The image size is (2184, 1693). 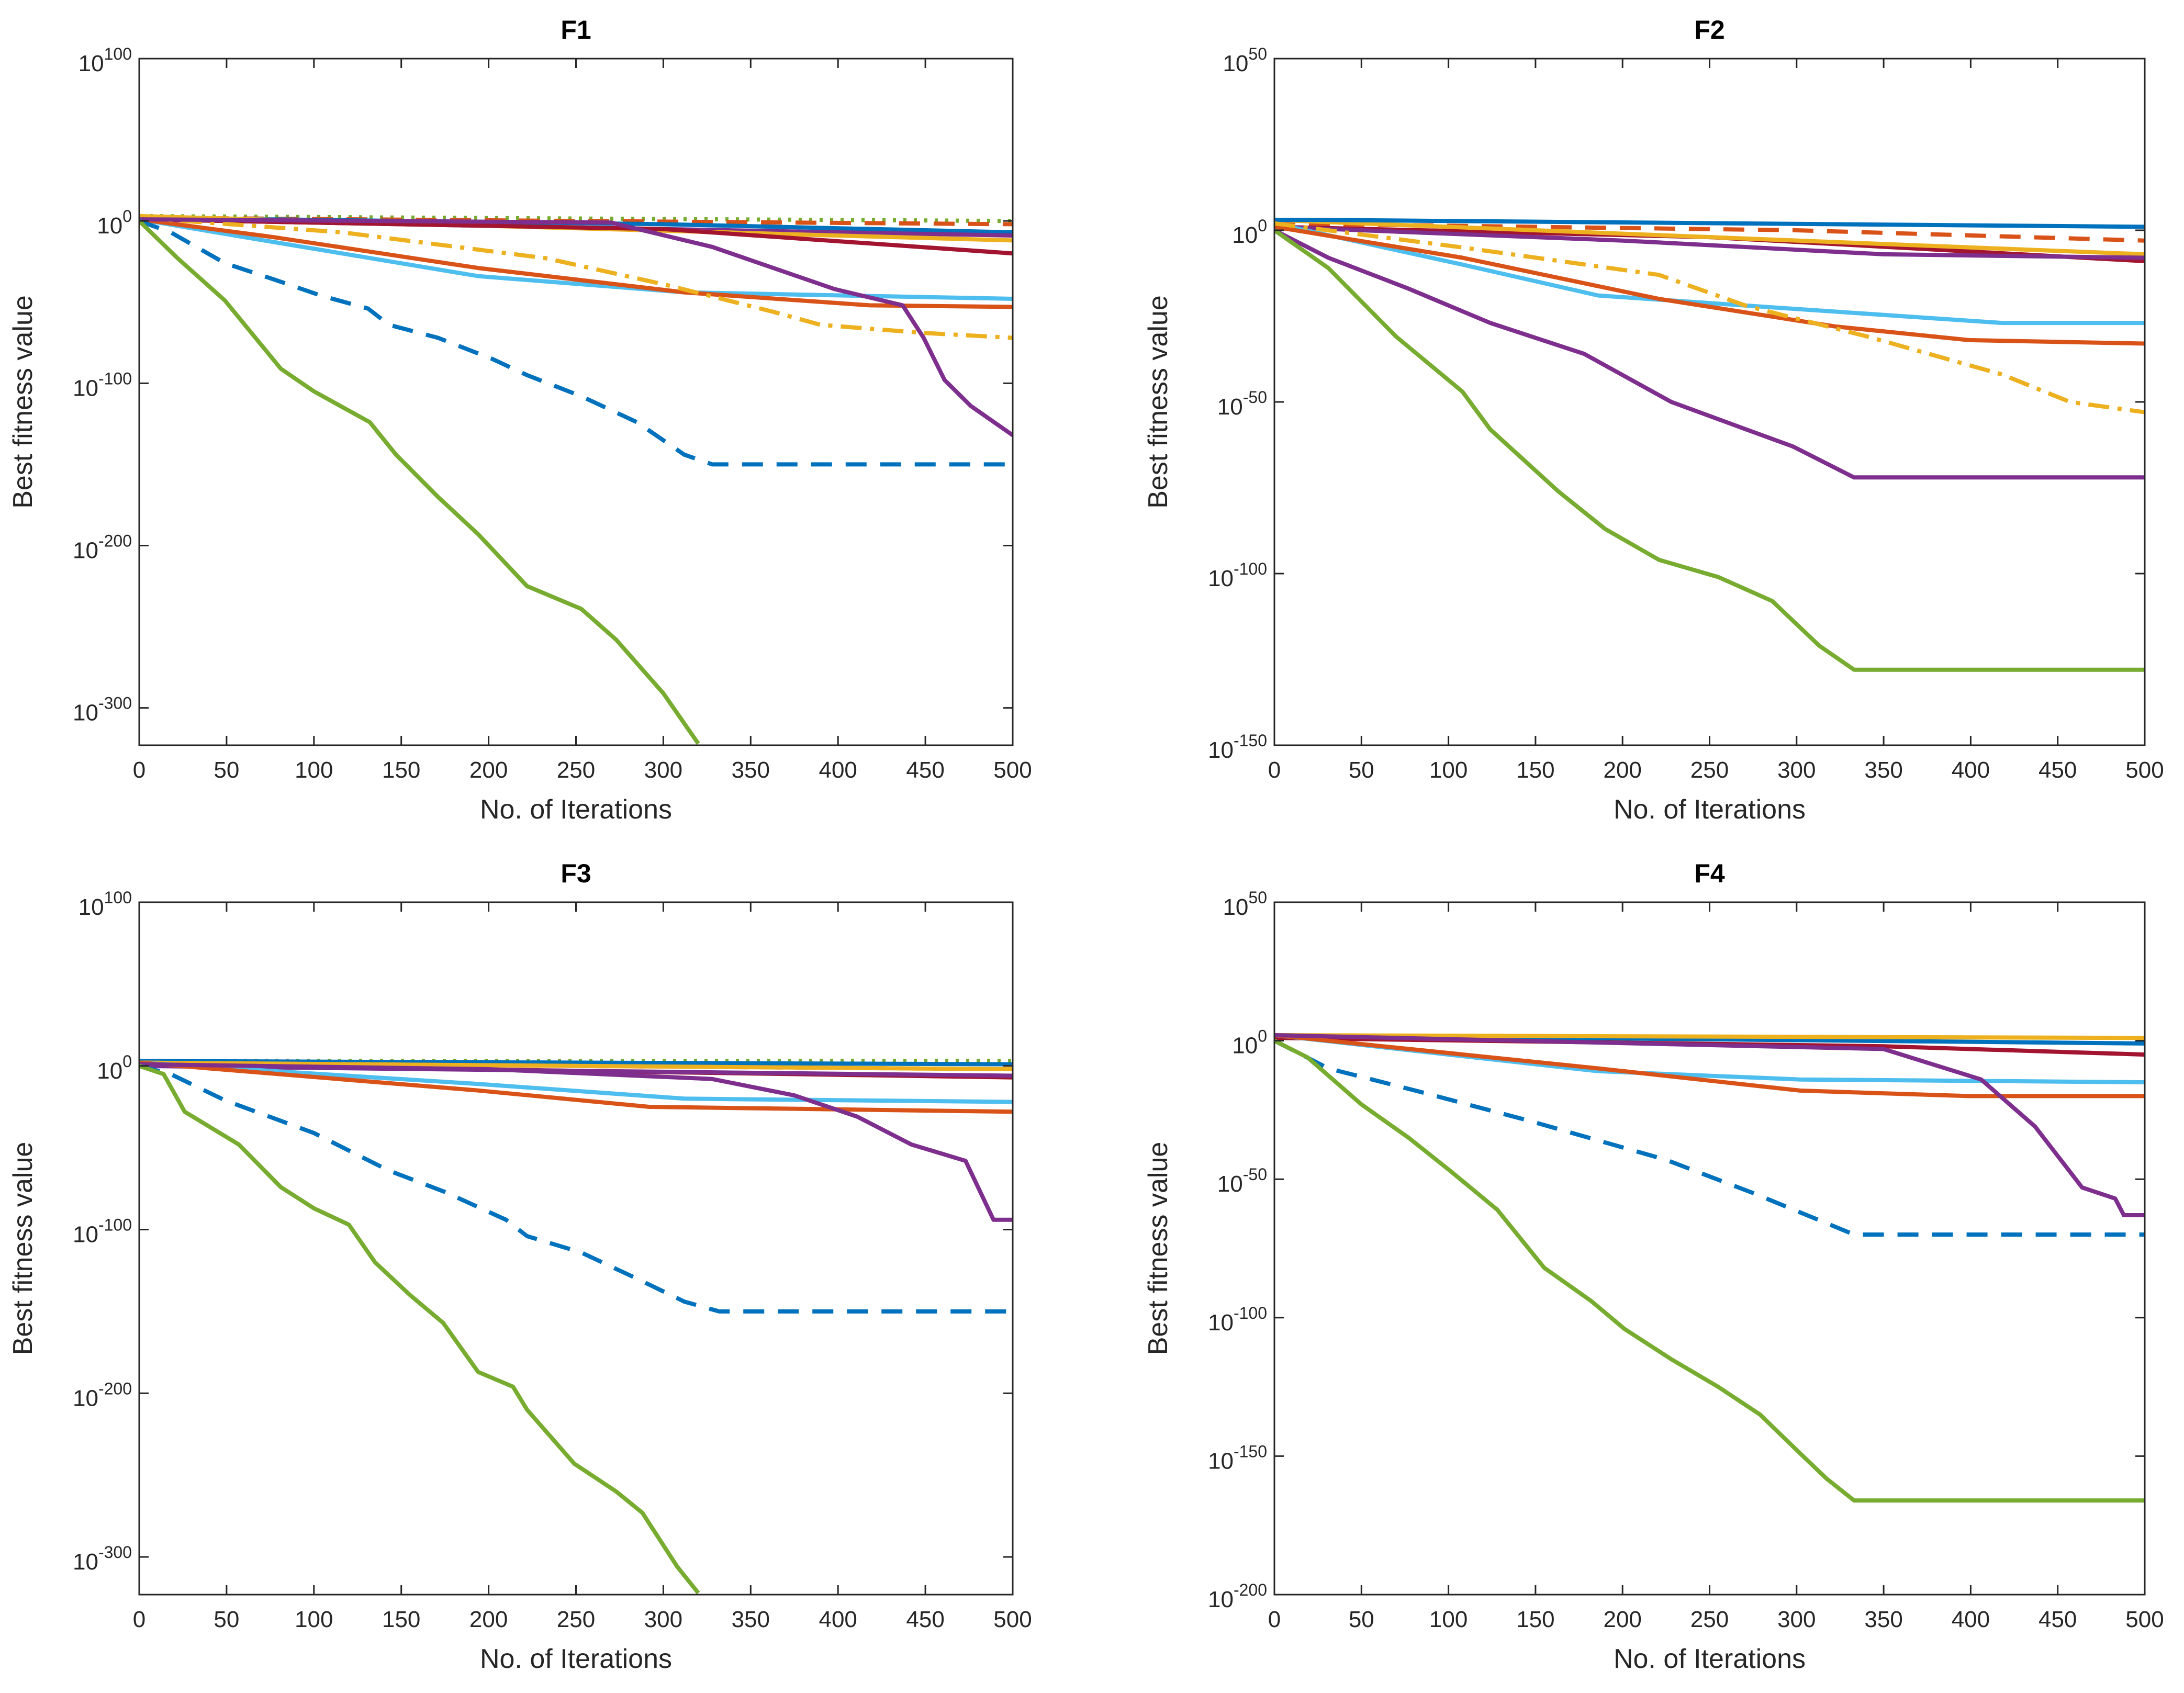 I want to click on chart-title: F1, so click(x=576, y=30).